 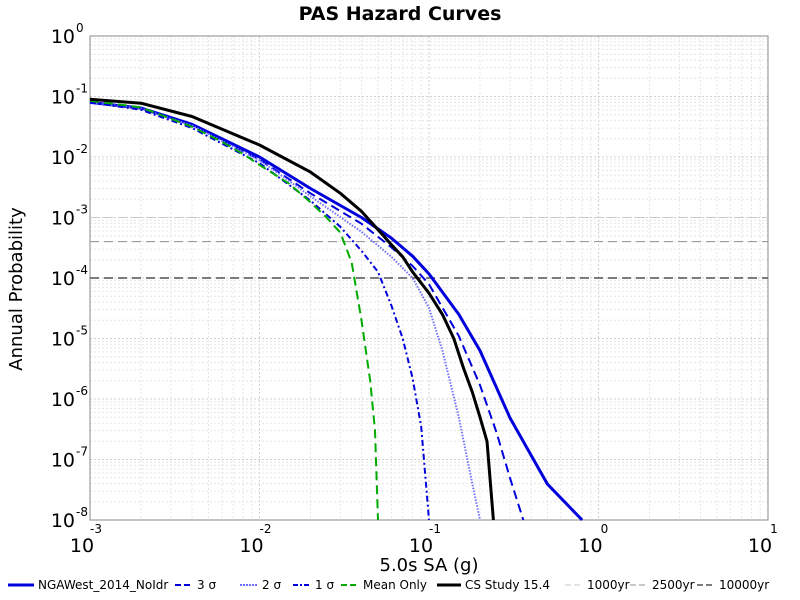 What do you see at coordinates (429, 248) in the screenshot?
I see `reference-lines` at bounding box center [429, 248].